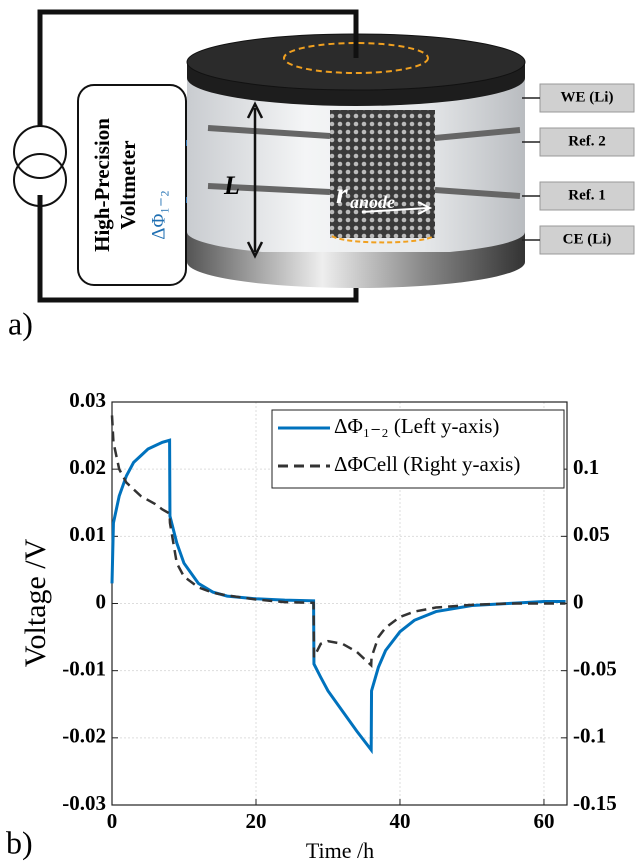  I want to click on electrode-label: WE (Li), so click(587, 97).